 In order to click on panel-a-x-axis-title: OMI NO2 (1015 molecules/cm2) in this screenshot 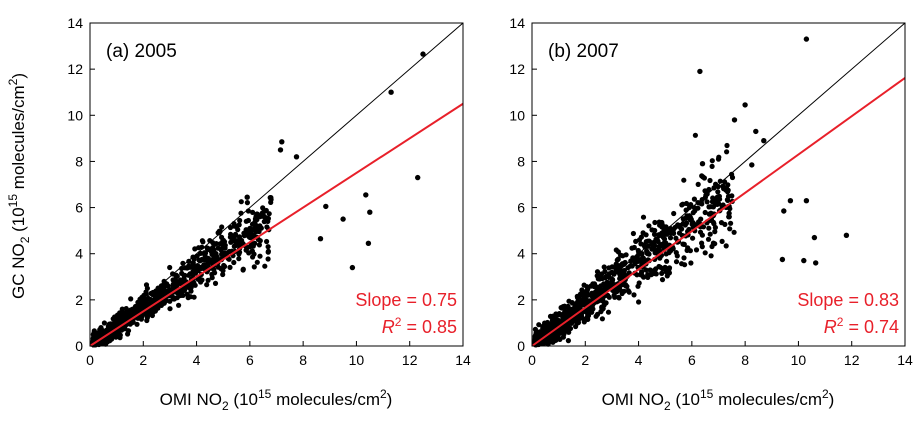, I will do `click(276, 400)`.